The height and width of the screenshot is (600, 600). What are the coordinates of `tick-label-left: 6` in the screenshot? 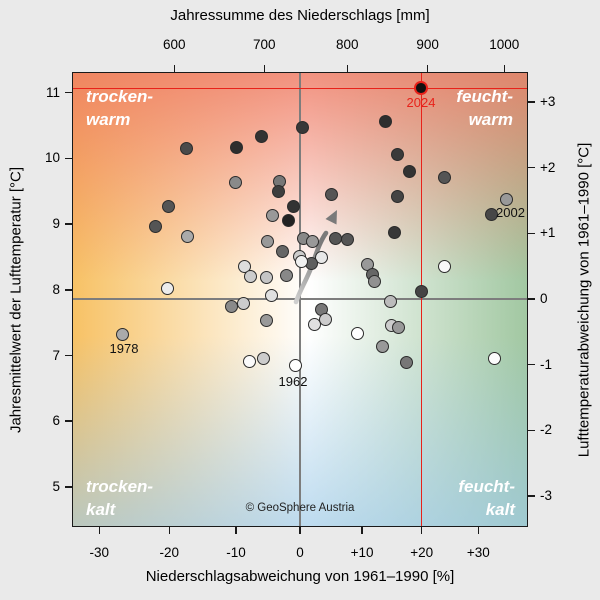 It's located at (56, 421).